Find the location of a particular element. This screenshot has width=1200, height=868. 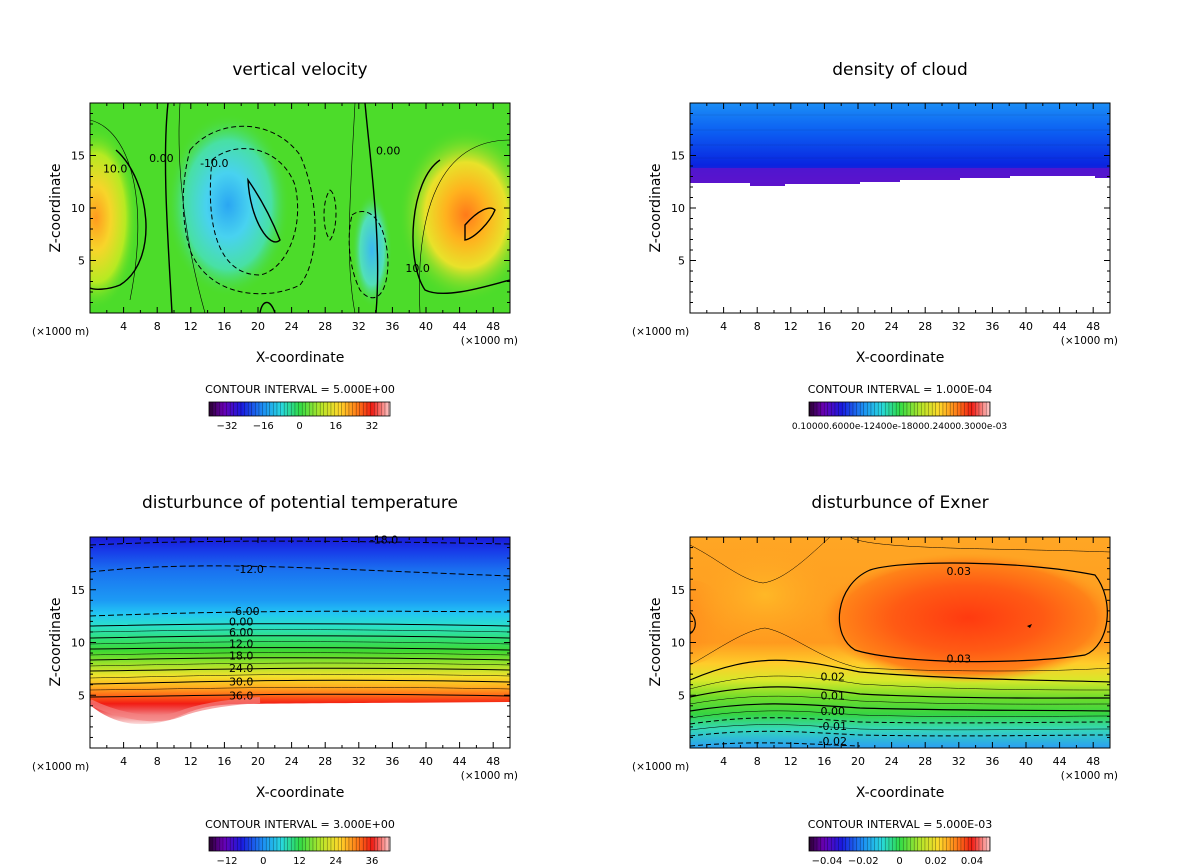

panel-title: disturbunce of potential temperature is located at coordinates (300, 503).